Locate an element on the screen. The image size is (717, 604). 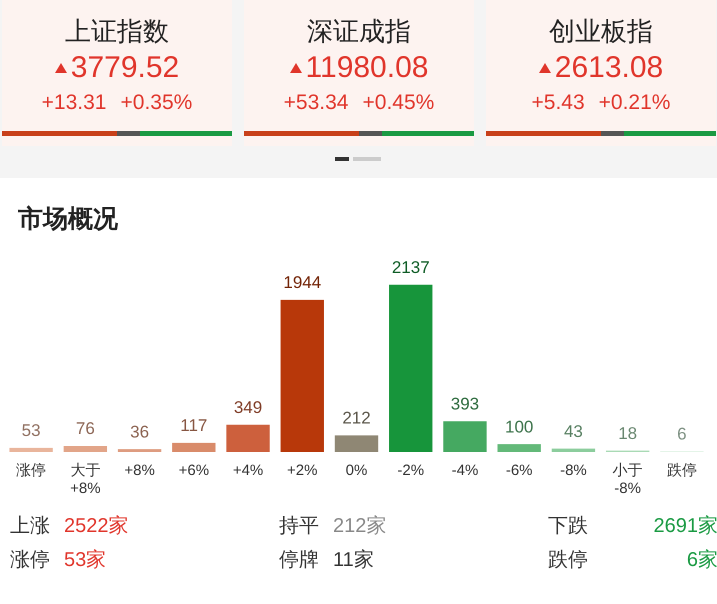
text: 53家 is located at coordinates (85, 560).